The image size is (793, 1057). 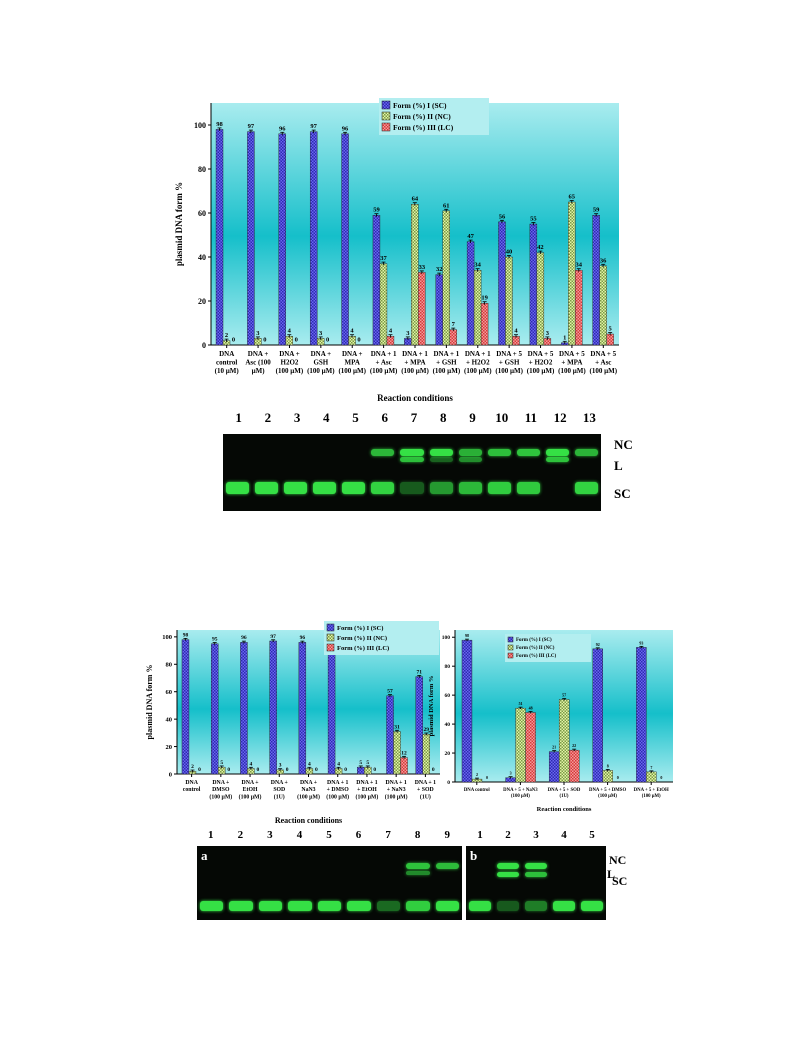 What do you see at coordinates (603, 260) in the screenshot?
I see `data-label: 36` at bounding box center [603, 260].